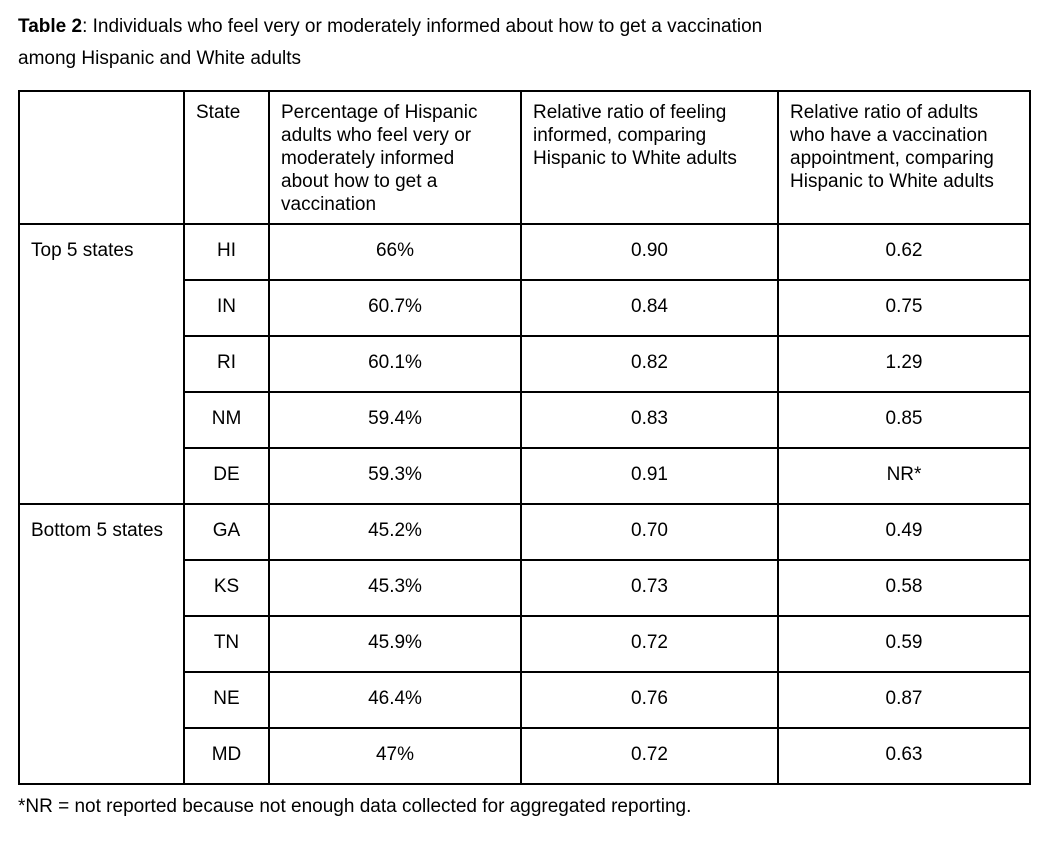 Image resolution: width=1063 pixels, height=864 pixels. What do you see at coordinates (226, 157) in the screenshot?
I see `header-cell-state: State` at bounding box center [226, 157].